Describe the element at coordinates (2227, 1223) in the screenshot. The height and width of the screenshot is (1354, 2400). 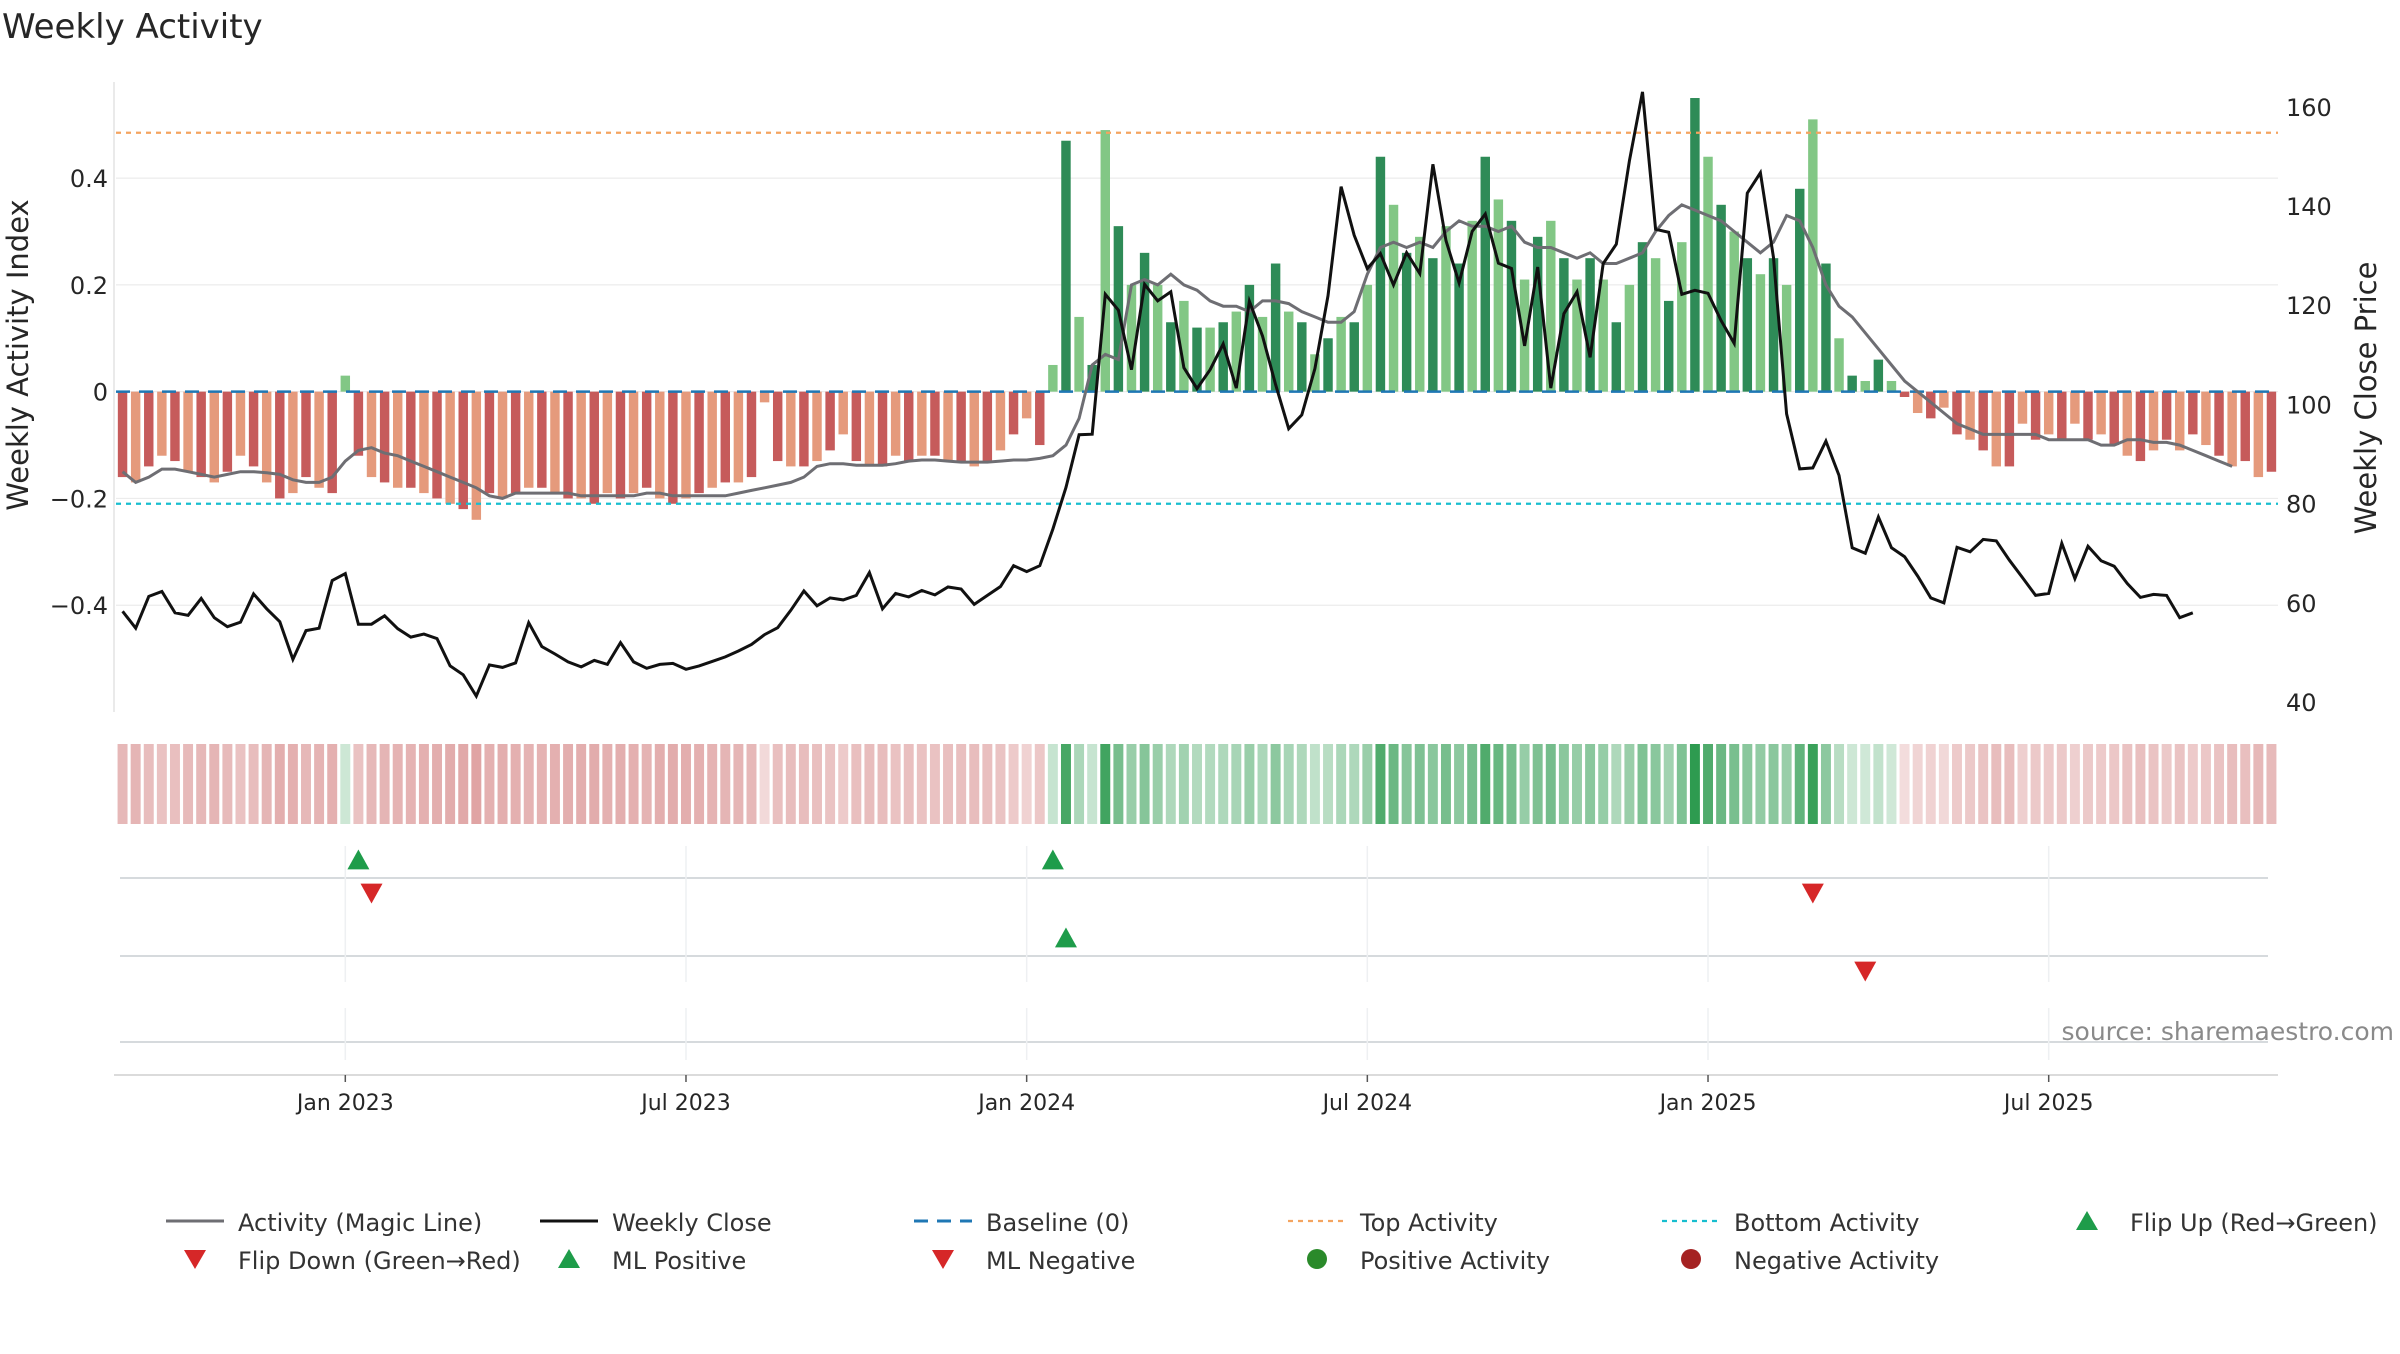
I see `legend-item: Flip Up (Red→Green)` at that location.